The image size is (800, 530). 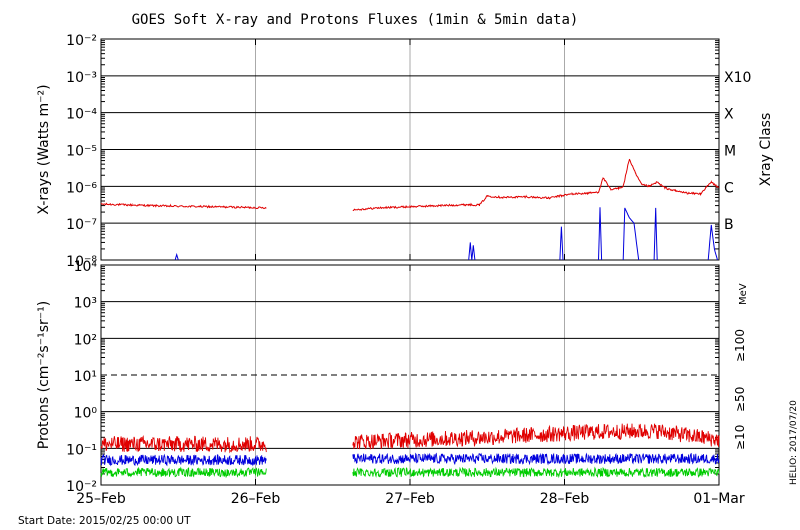 I want to click on proton-legend-label: ≥50, so click(x=740, y=399).